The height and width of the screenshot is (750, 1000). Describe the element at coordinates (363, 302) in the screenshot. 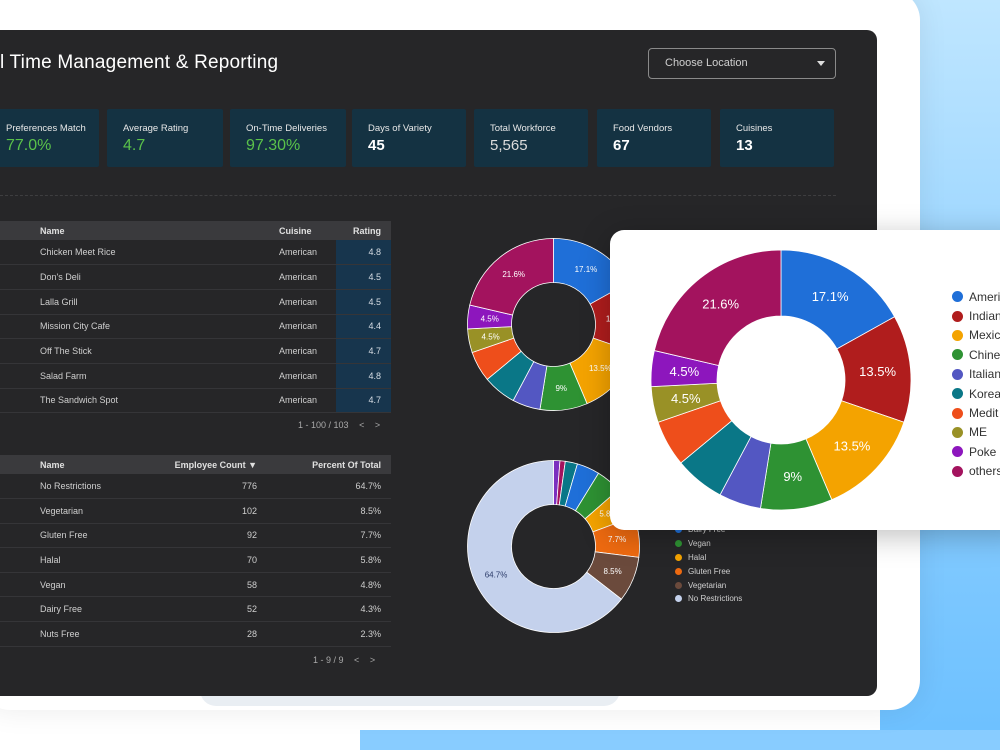

I see `vendor-rating: 4.5` at that location.